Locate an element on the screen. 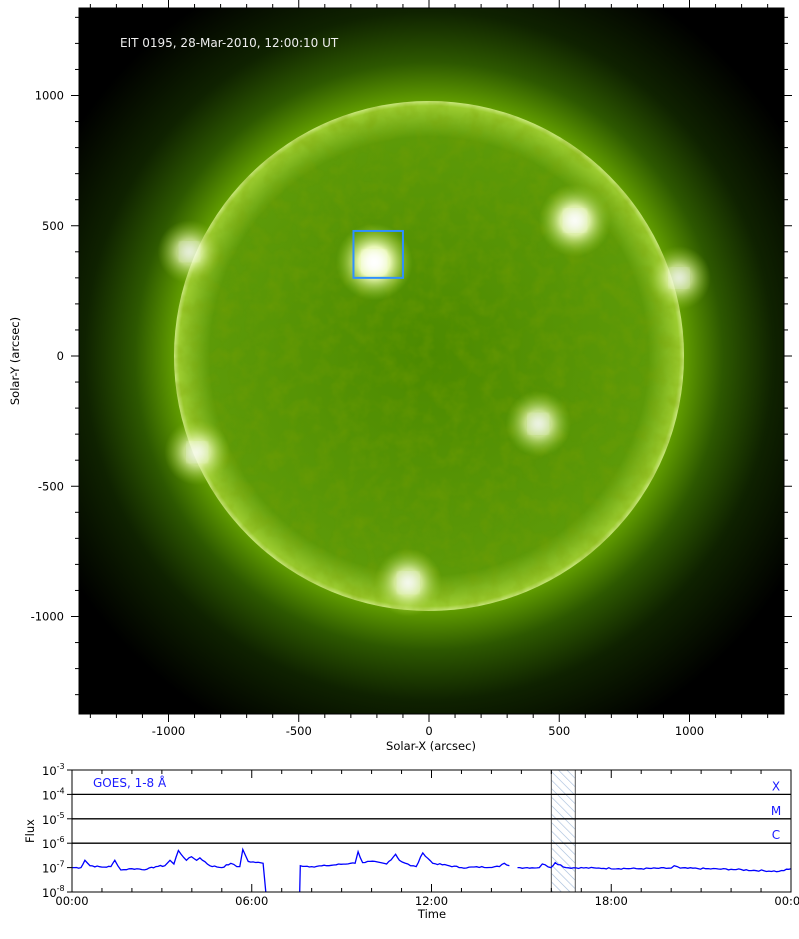  y-tick-label: 1000 is located at coordinates (49, 96).